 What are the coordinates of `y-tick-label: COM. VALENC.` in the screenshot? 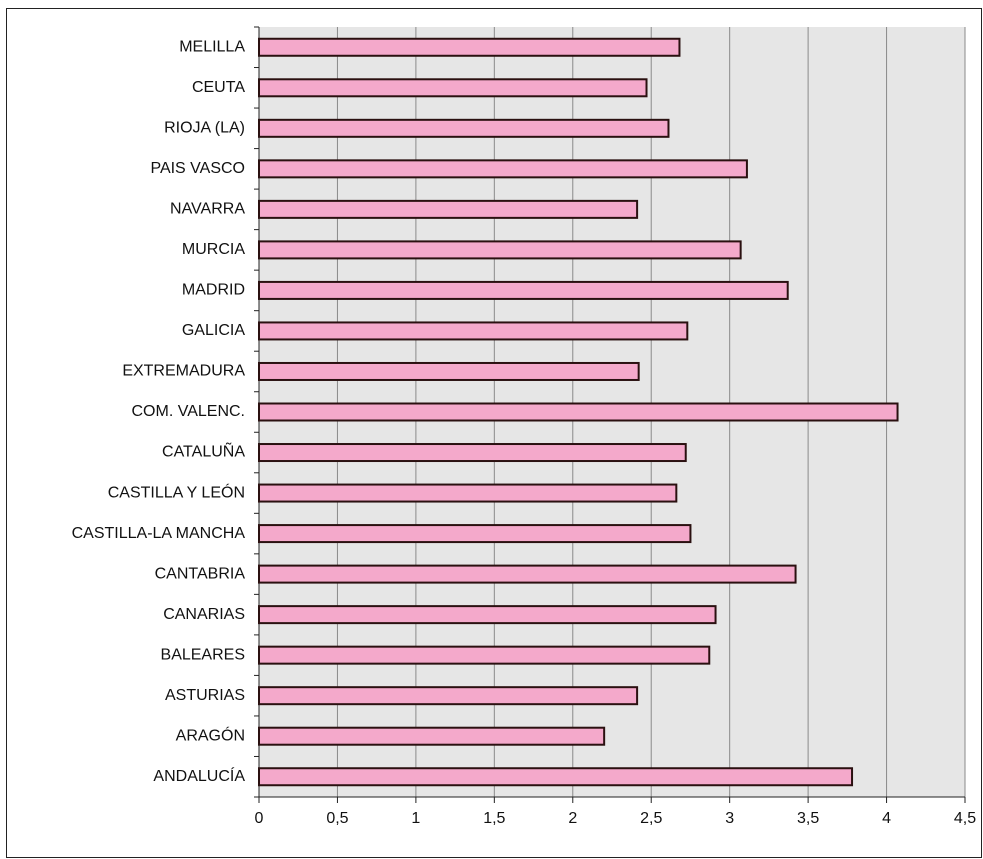 It's located at (189, 411).